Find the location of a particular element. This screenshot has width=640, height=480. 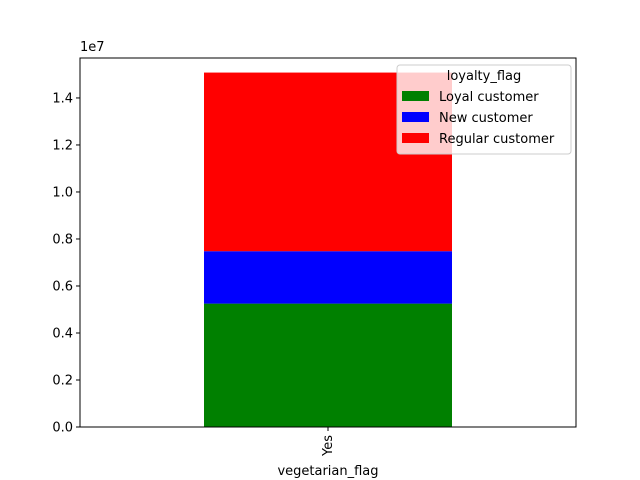

y-axis-offset-text: 1e7 is located at coordinates (92, 47).